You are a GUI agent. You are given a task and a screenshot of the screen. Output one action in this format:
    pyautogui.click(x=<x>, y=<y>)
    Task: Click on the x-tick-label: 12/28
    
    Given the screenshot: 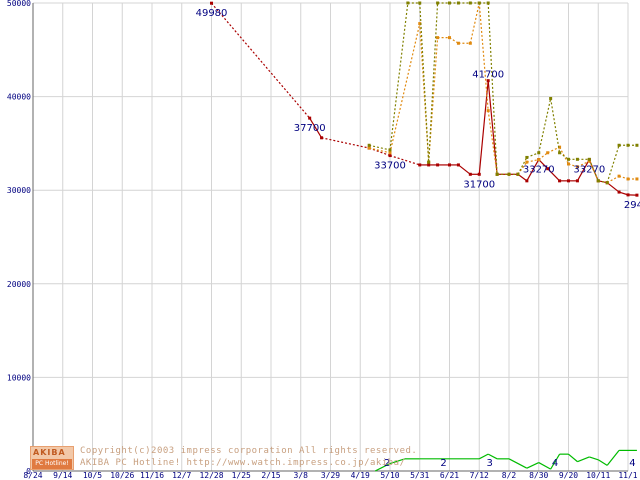 What is the action you would take?
    pyautogui.click(x=211, y=475)
    